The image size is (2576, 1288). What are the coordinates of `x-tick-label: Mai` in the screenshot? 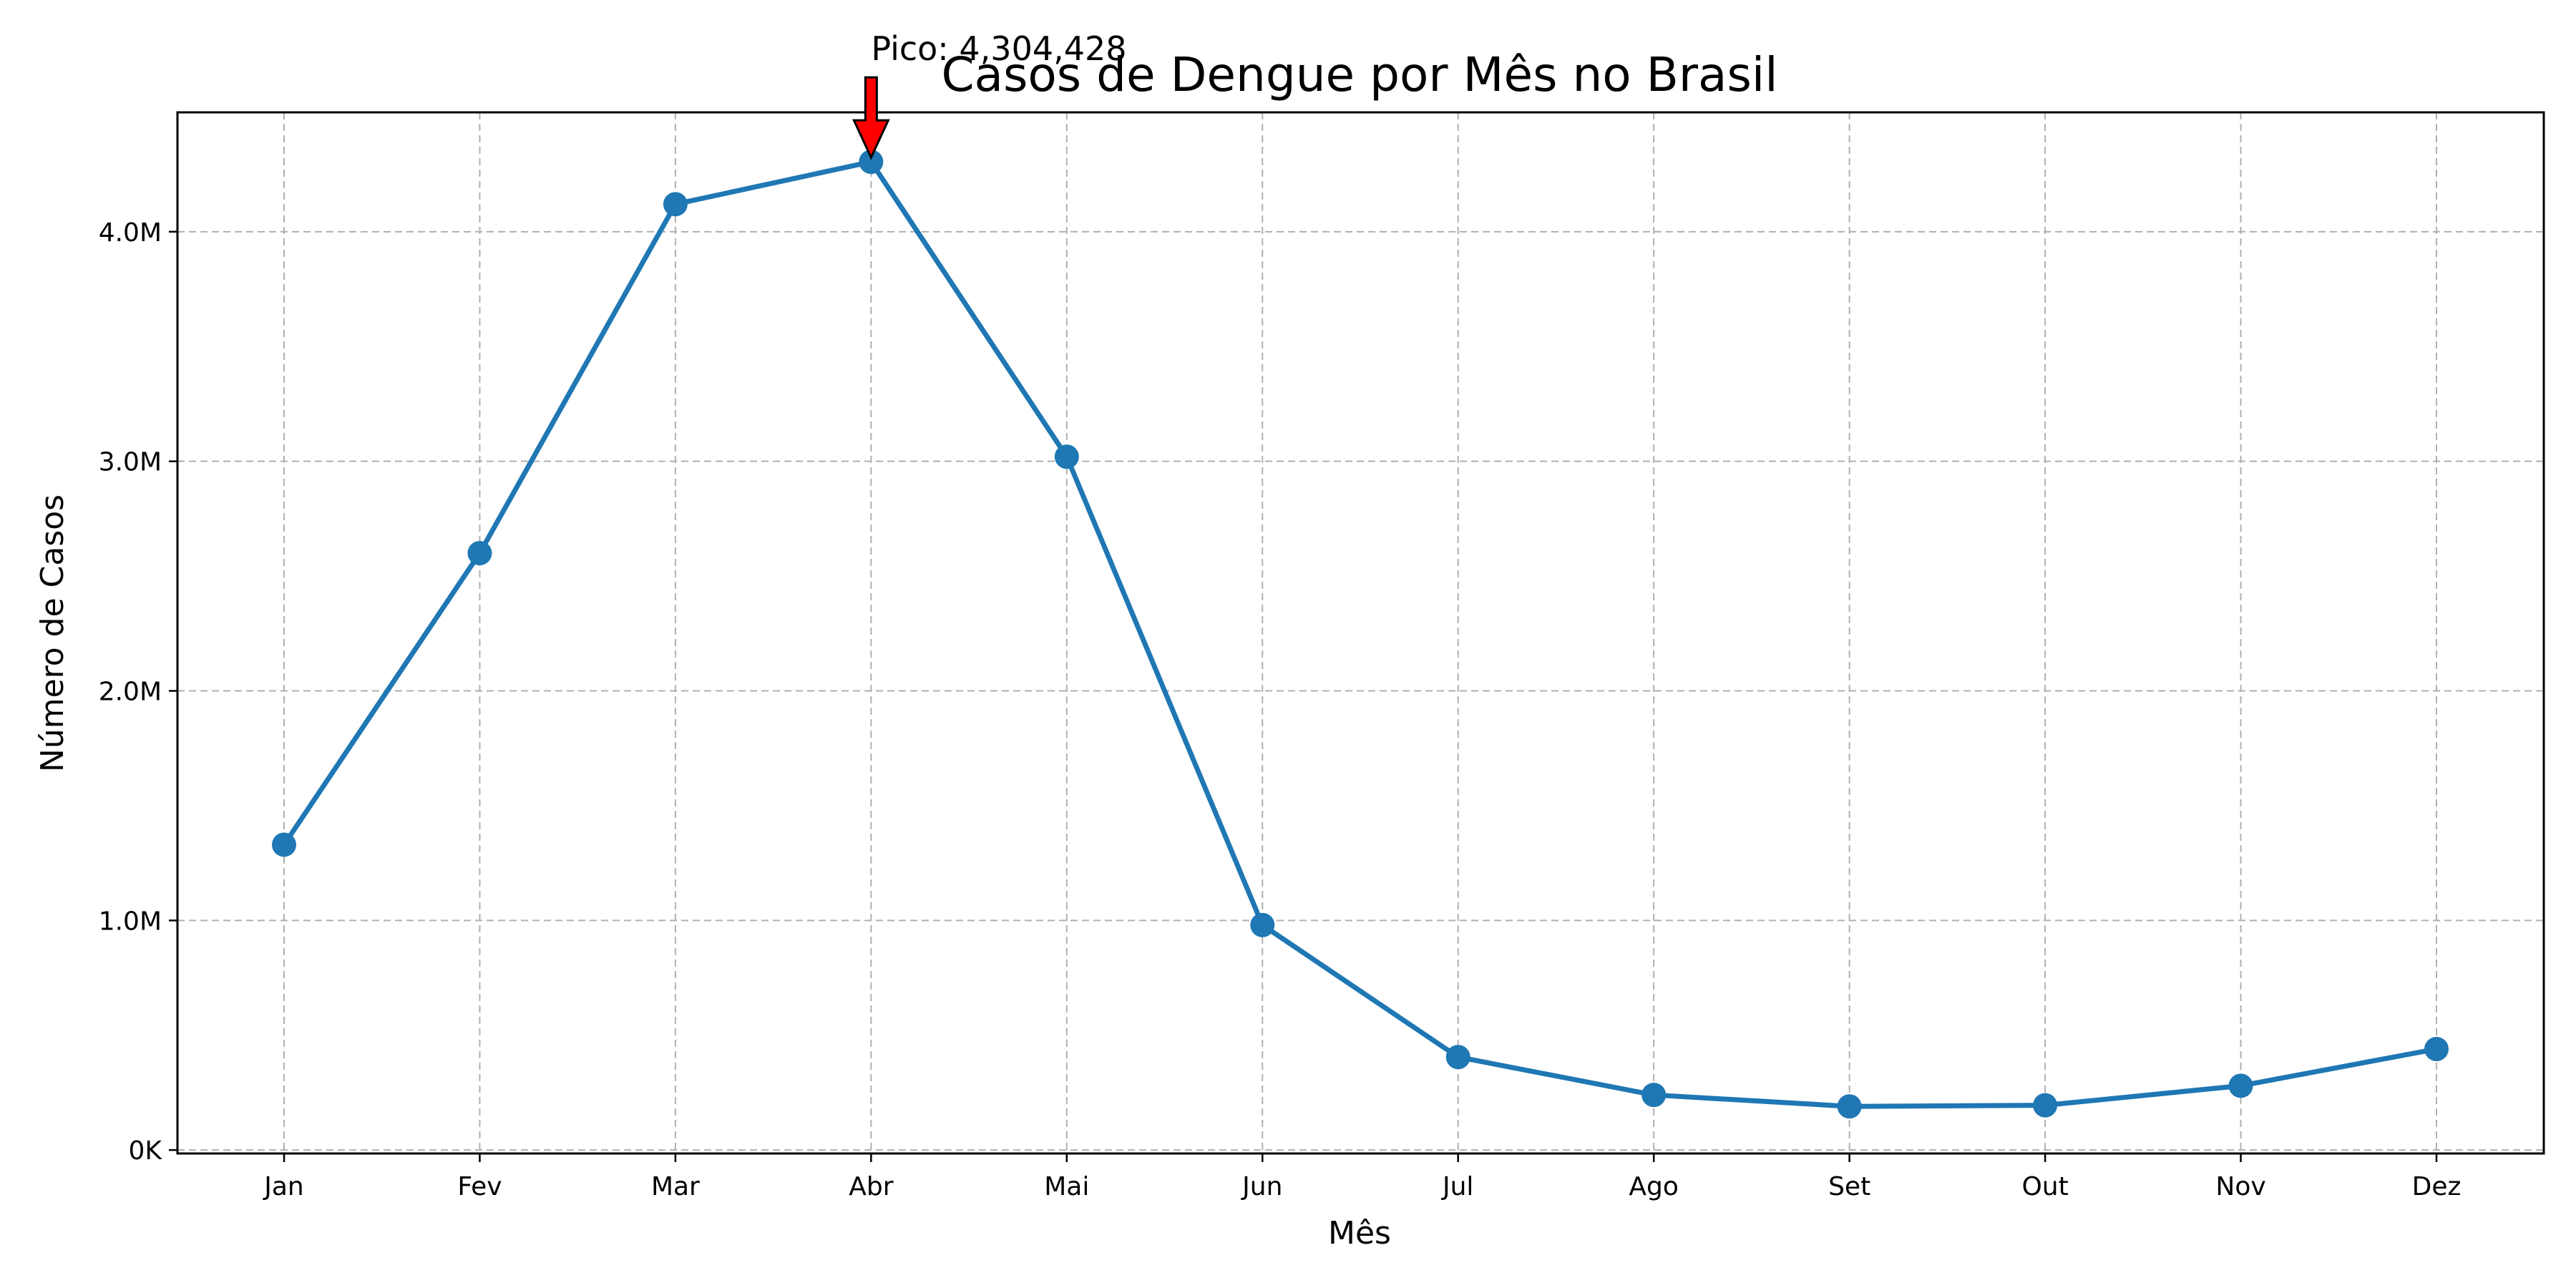 It's located at (1066, 1186).